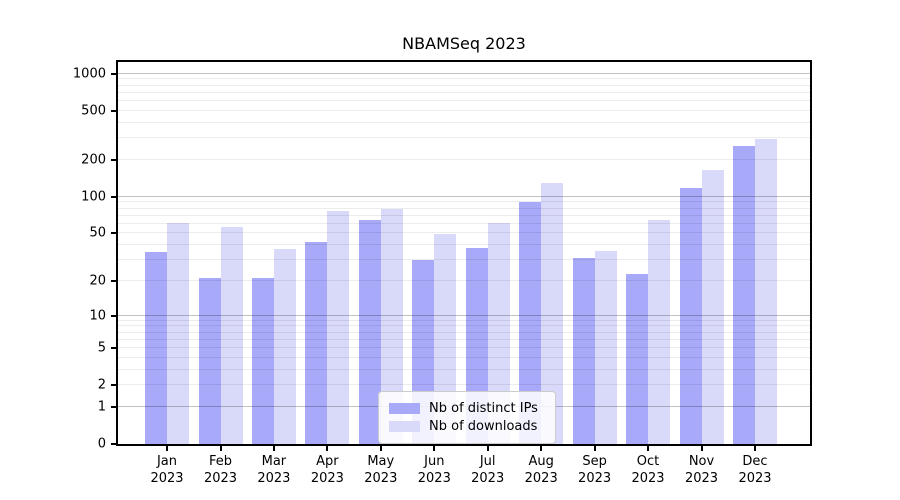 This screenshot has width=900, height=500. What do you see at coordinates (89, 74) in the screenshot?
I see `y-axis-tick-label: 1000` at bounding box center [89, 74].